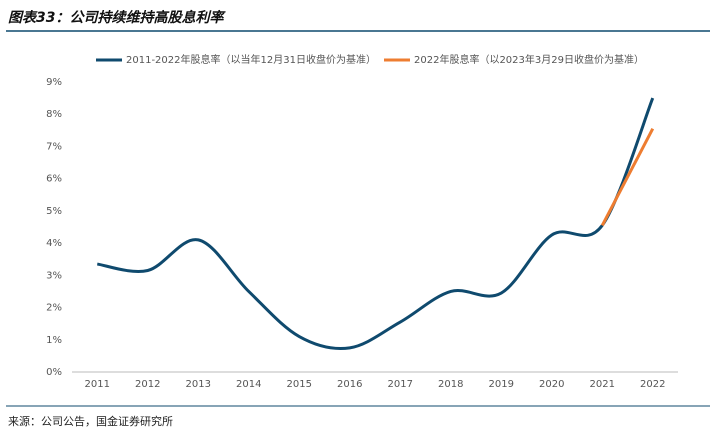 This screenshot has height=439, width=716. Describe the element at coordinates (54, 372) in the screenshot. I see `y-tick-label: 0%` at that location.